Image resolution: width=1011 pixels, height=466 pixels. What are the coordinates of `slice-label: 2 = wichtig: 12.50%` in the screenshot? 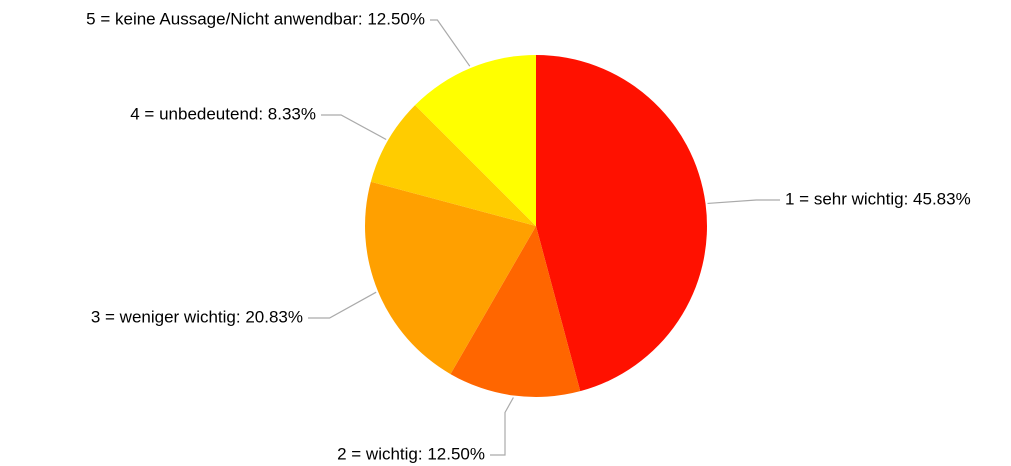 It's located at (411, 453).